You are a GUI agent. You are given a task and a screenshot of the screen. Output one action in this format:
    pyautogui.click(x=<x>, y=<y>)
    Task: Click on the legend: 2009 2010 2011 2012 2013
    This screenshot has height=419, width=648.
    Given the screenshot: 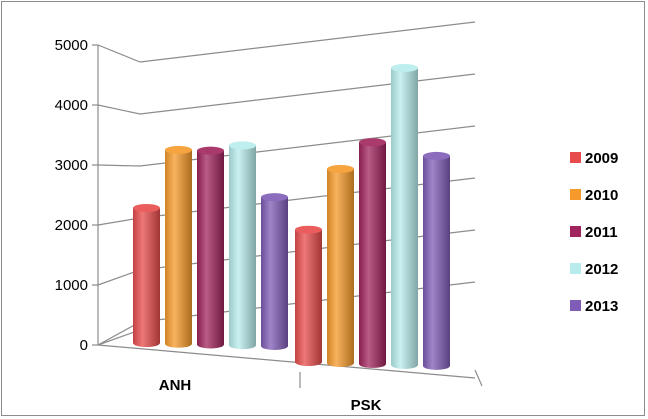 What is the action you would take?
    pyautogui.click(x=594, y=232)
    